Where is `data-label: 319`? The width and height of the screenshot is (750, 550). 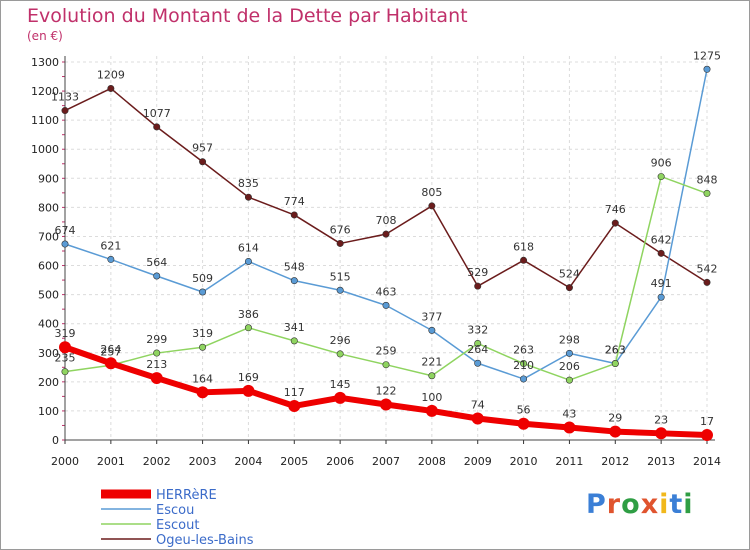 data-label: 319 is located at coordinates (202, 333).